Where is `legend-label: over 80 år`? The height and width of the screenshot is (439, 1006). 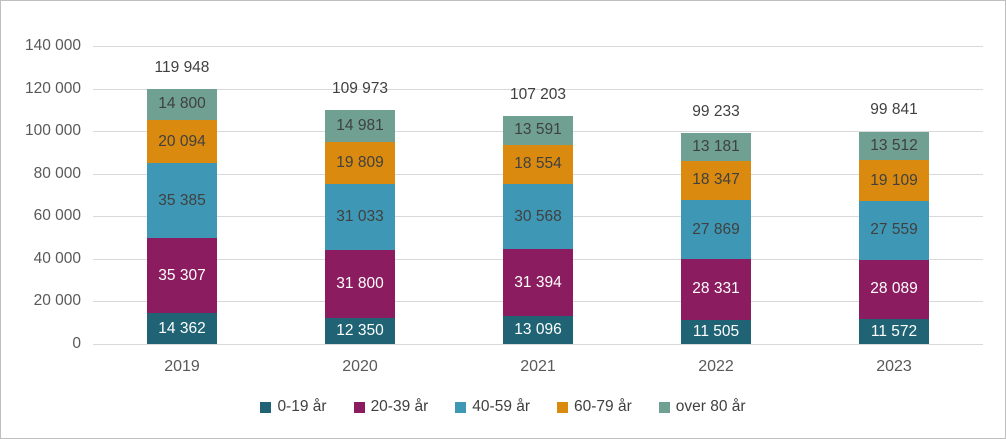
legend-label: over 80 år is located at coordinates (710, 406).